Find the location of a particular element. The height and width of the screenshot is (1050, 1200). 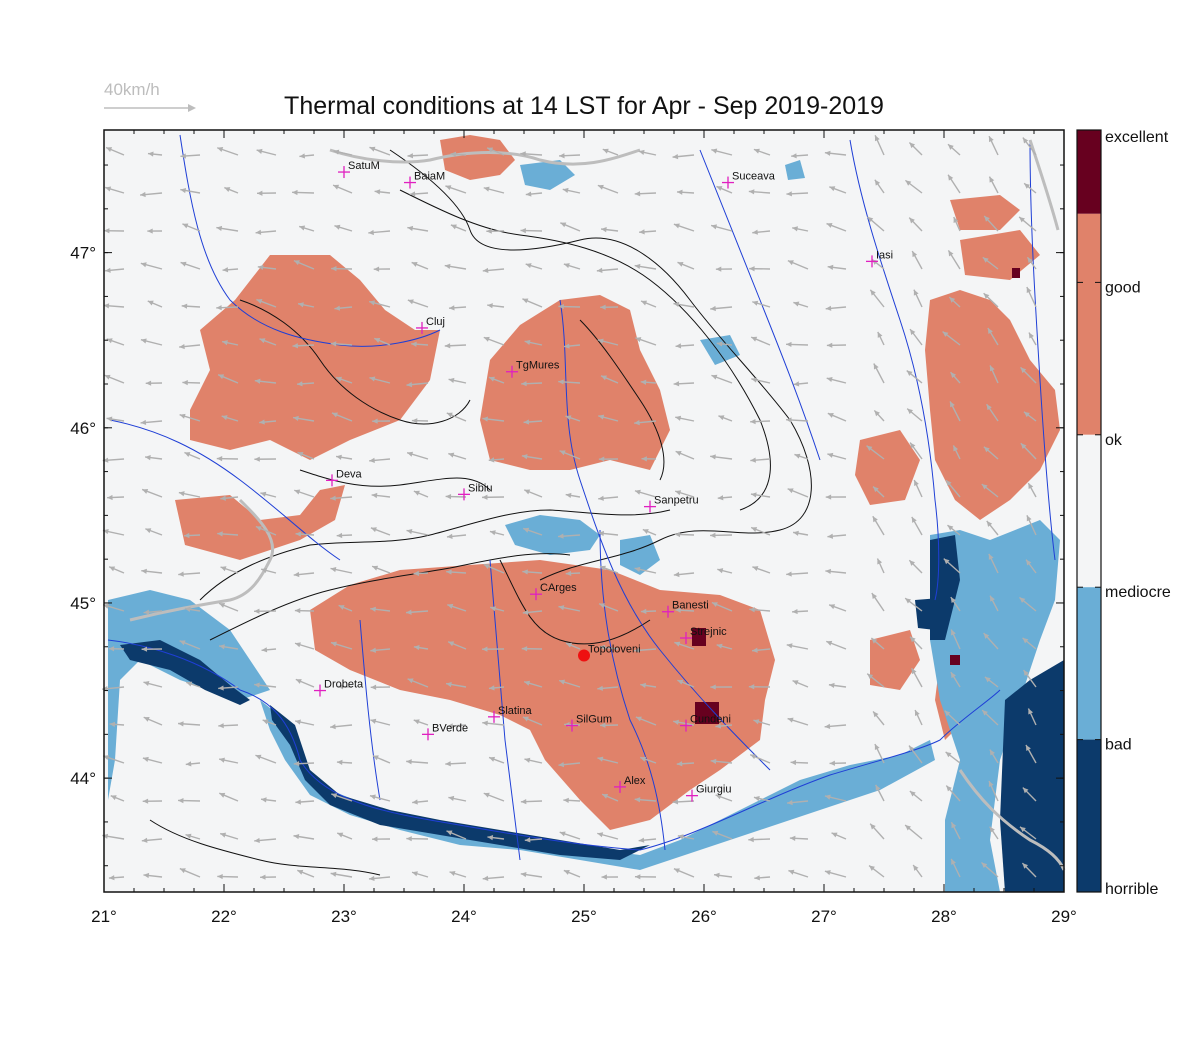

city-marker: Giurgiu is located at coordinates (708, 793).